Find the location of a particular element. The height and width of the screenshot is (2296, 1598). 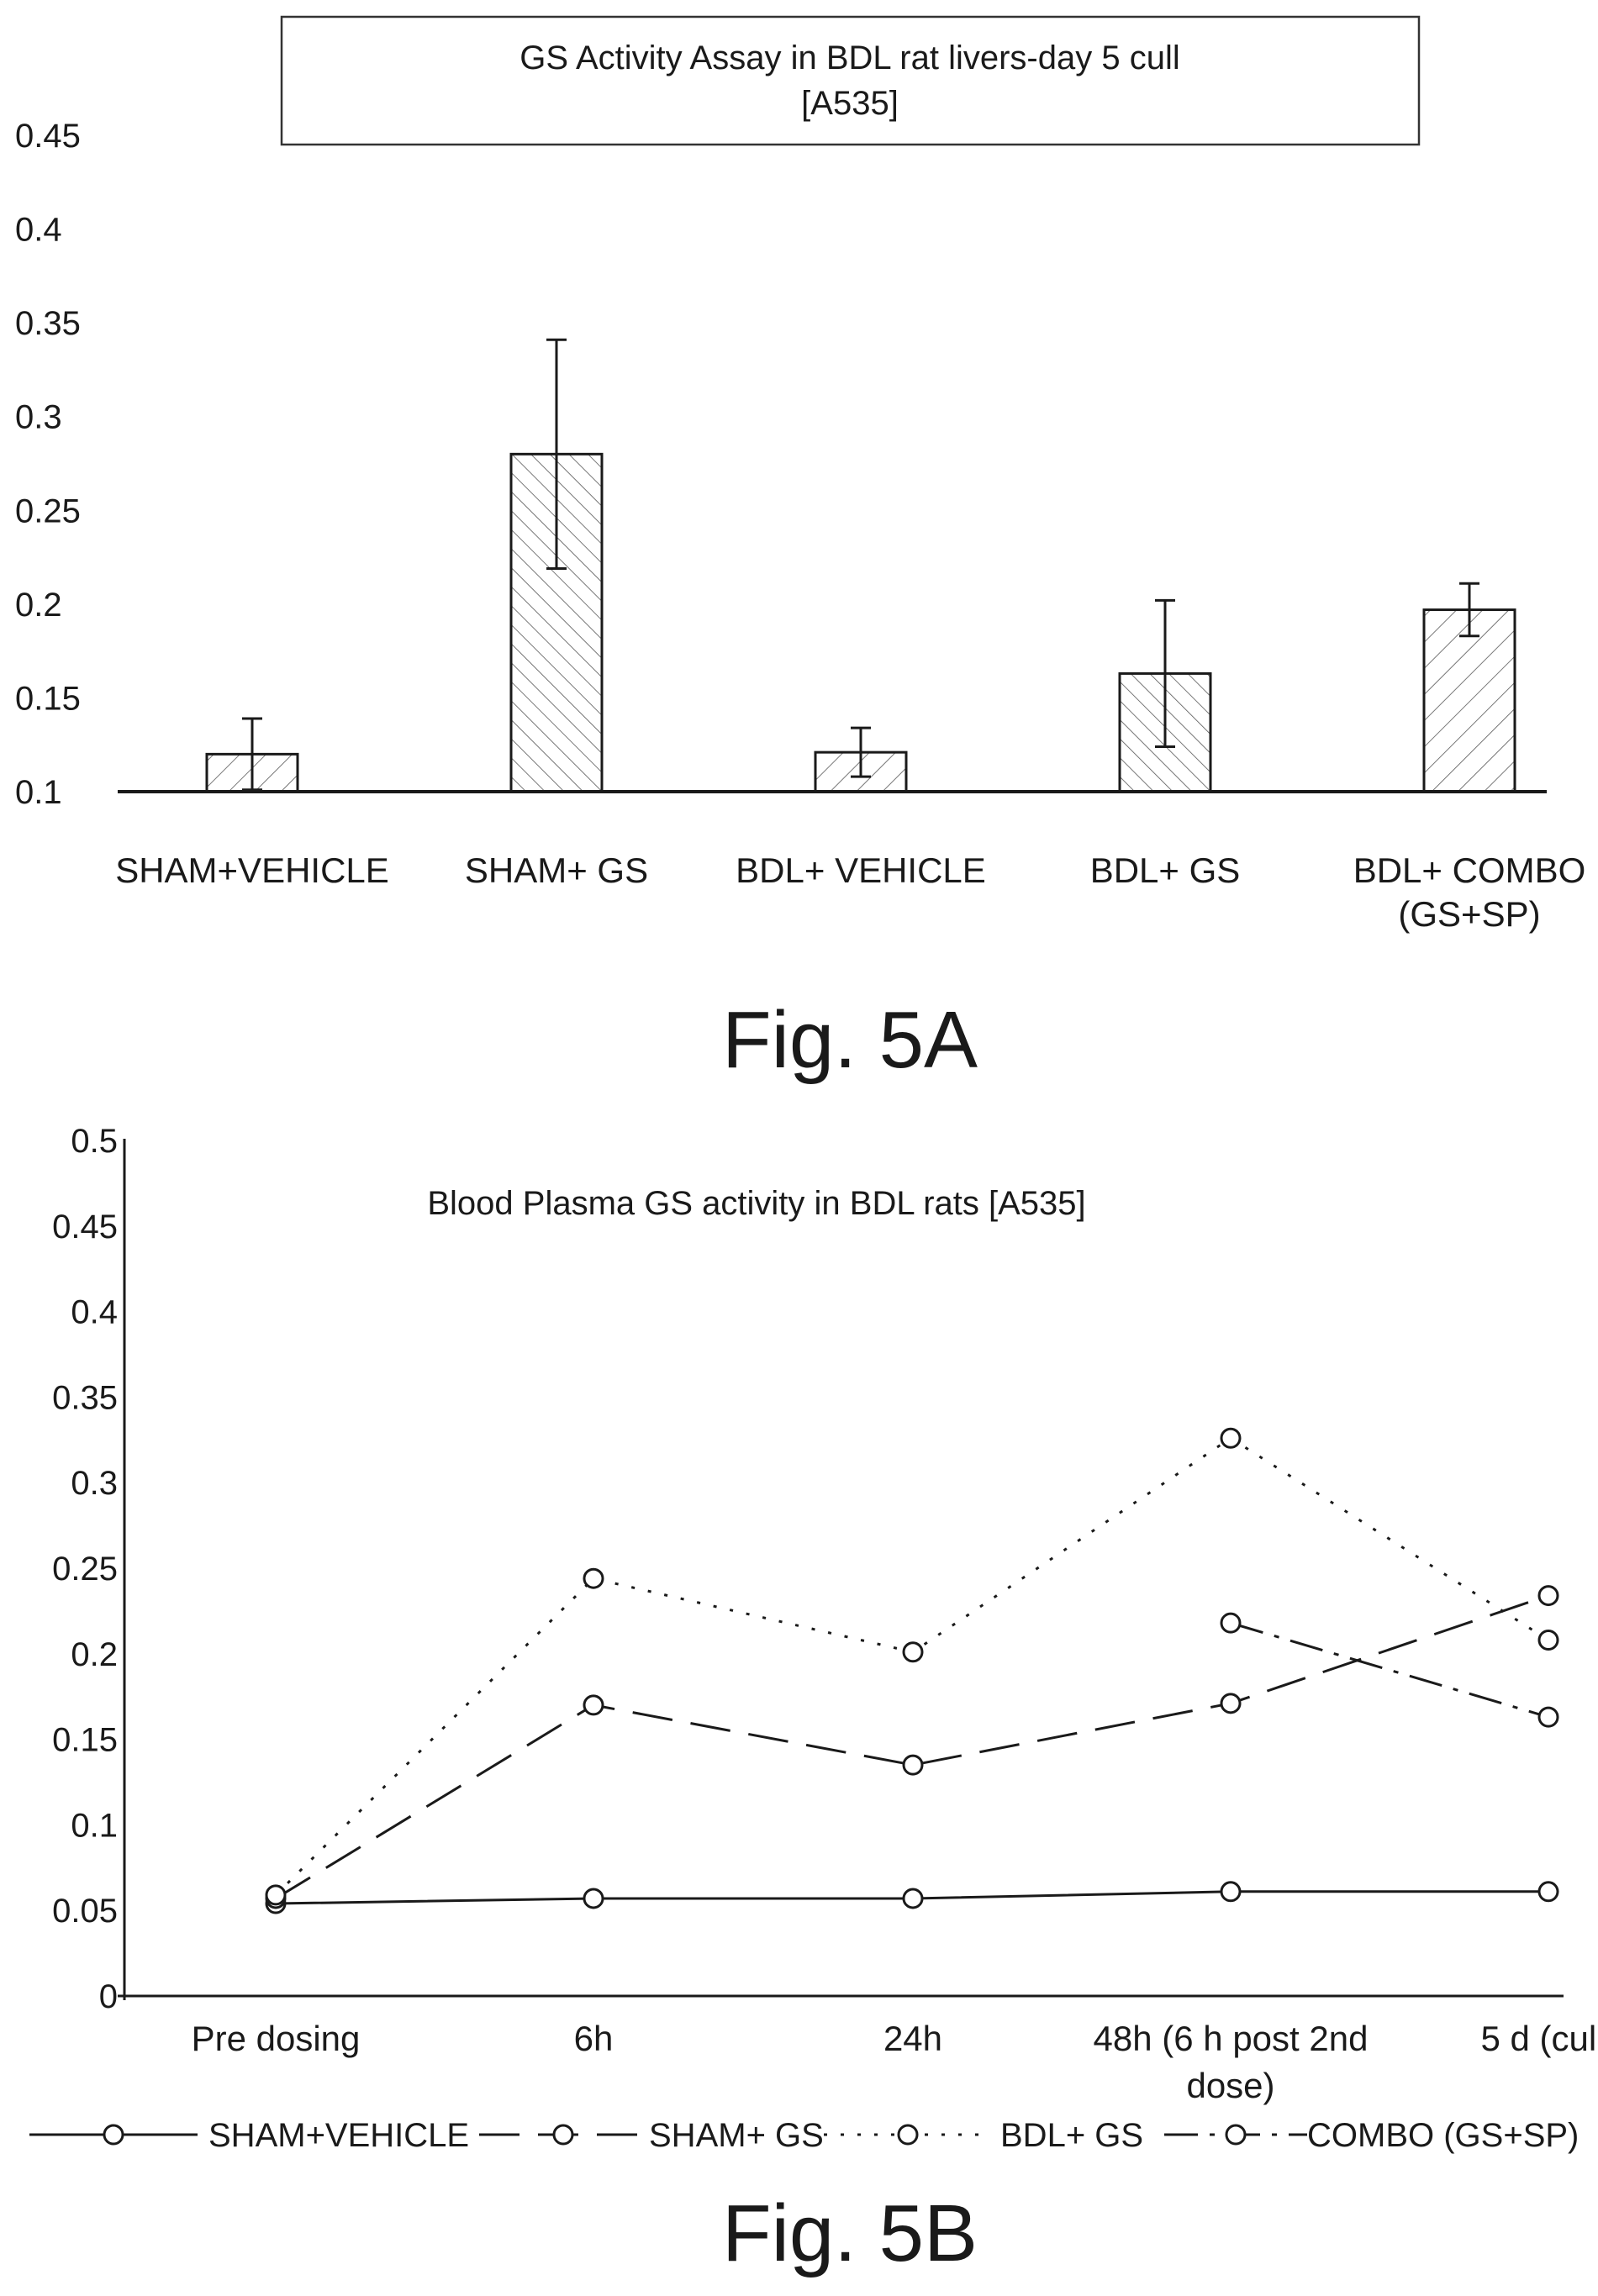

legend: SHAM+VEHICLE SHAM+ GS BDL+ GS COMBO (GS+SP) is located at coordinates (804, 2135).